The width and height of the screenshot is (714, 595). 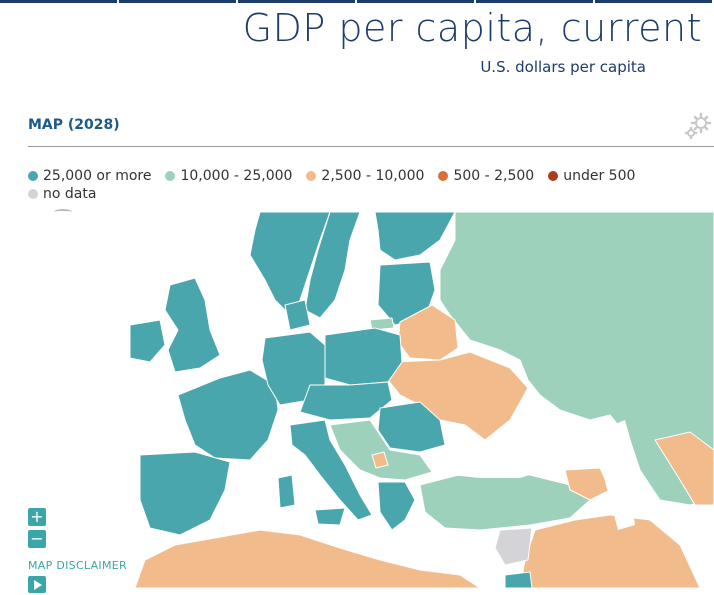 What do you see at coordinates (373, 176) in the screenshot?
I see `legend-label: 2,500 - 10,000` at bounding box center [373, 176].